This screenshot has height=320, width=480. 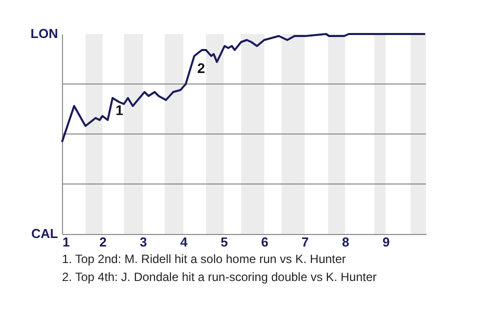 What do you see at coordinates (66, 242) in the screenshot?
I see `x-tick-label: 1` at bounding box center [66, 242].